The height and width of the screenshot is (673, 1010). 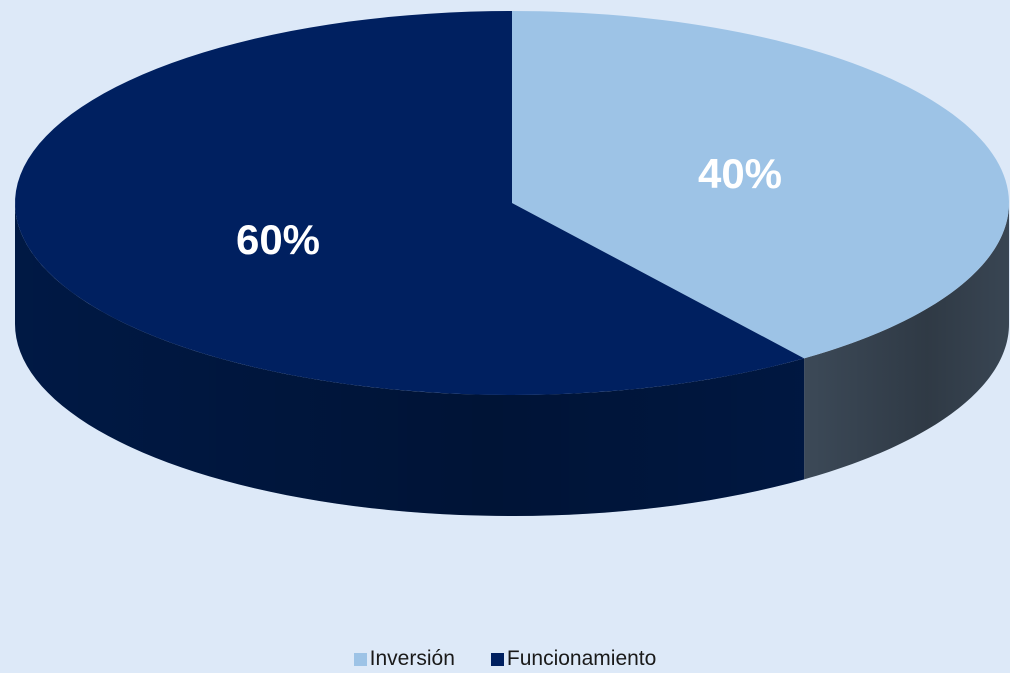 What do you see at coordinates (360, 659) in the screenshot?
I see `legend-swatch-inversion` at bounding box center [360, 659].